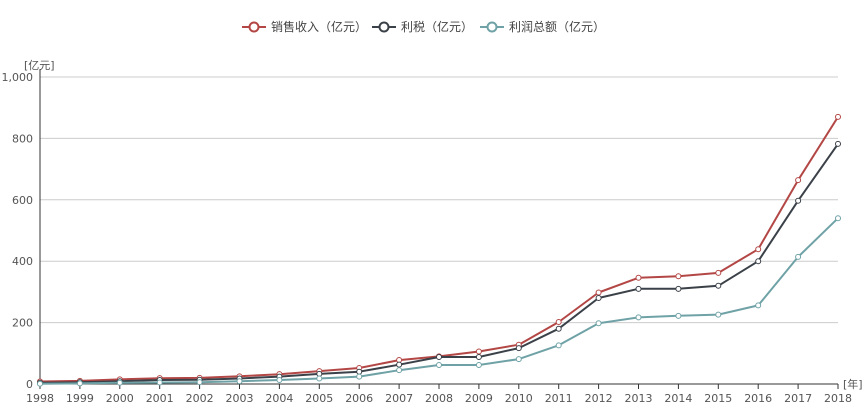  I want to click on legend: 销售收入（亿元） 利税（亿元） 利润总额（亿元）, so click(423, 26).